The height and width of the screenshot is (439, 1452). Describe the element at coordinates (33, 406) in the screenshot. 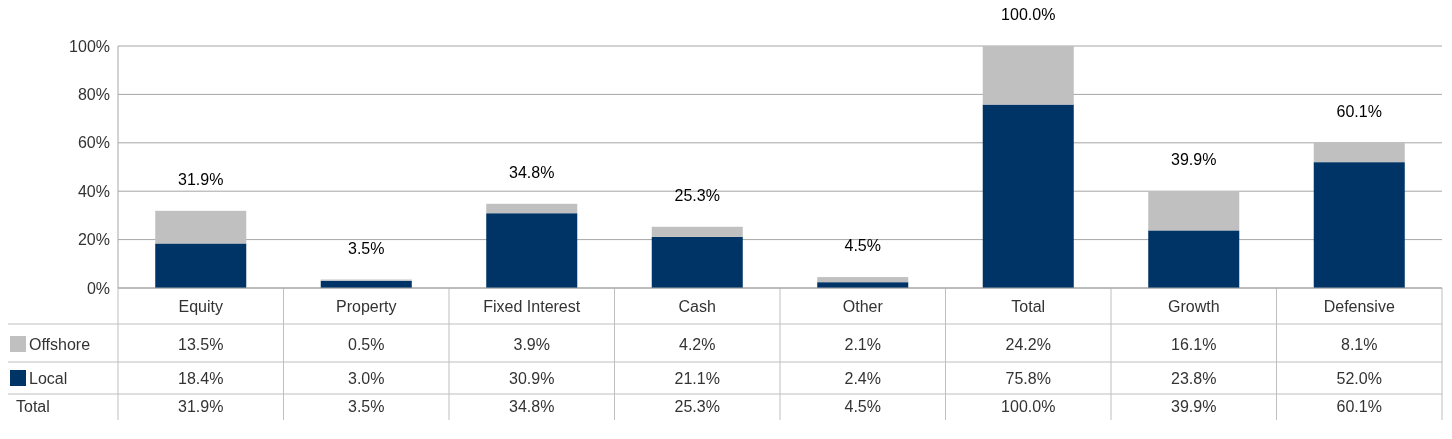

I see `text: Total` at that location.